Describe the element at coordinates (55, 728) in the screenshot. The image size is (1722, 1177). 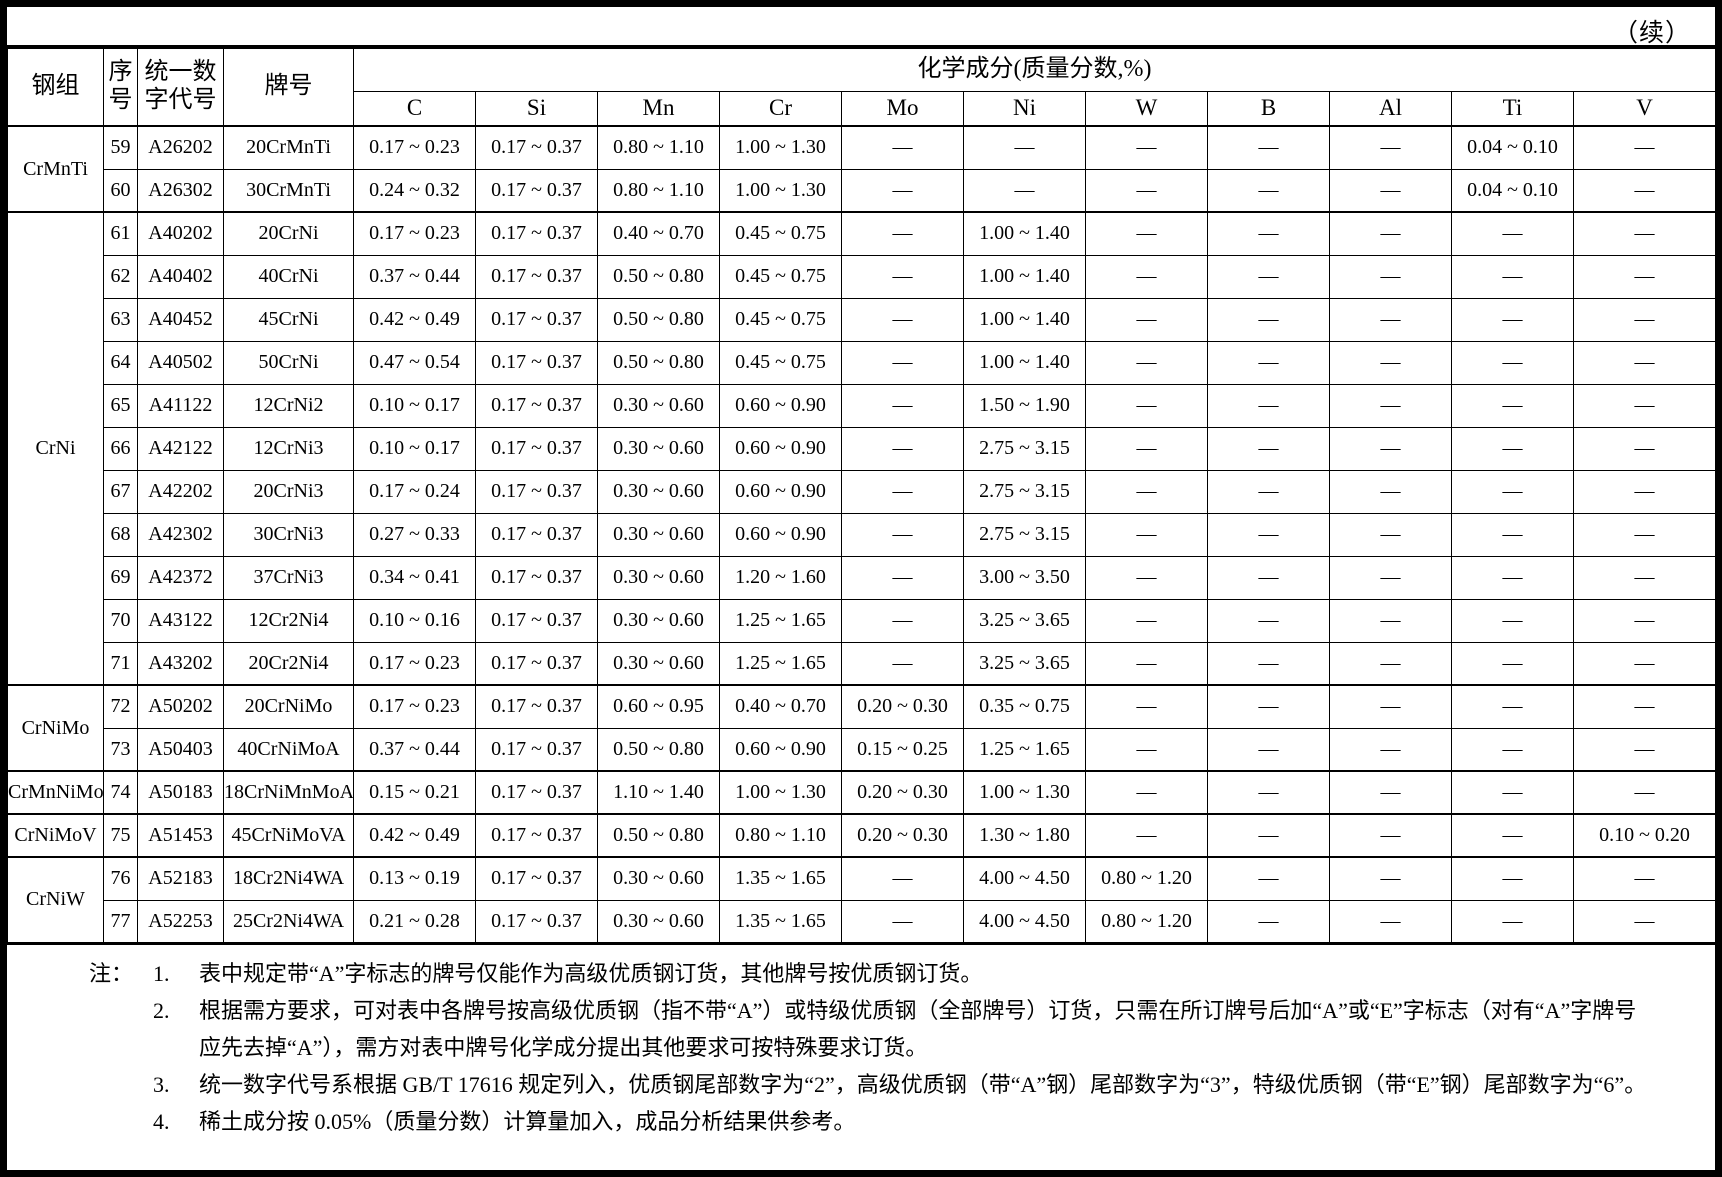
I see `steel-group-CrNiMo: CrNiMo` at that location.